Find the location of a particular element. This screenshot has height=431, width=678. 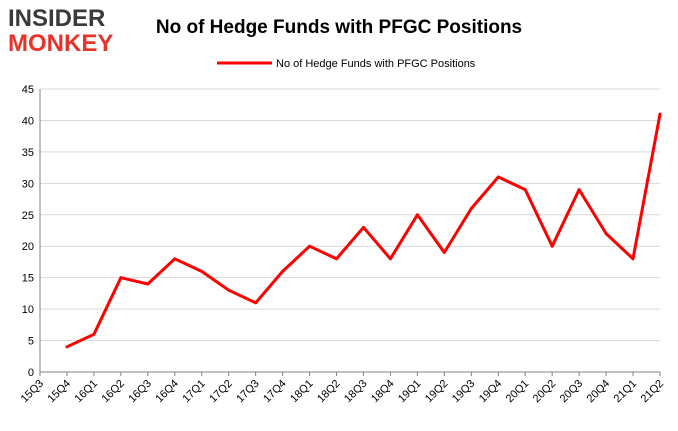

y-tick-label: 30 is located at coordinates (28, 184).